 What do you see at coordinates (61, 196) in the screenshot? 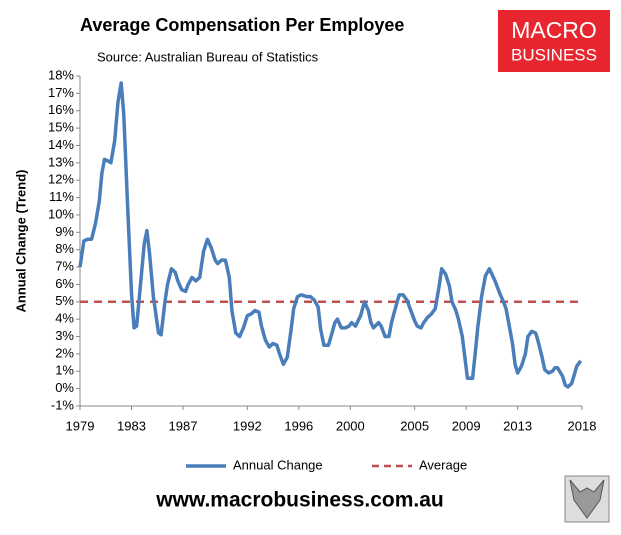
I see `y-tick-label: 11%` at bounding box center [61, 196].